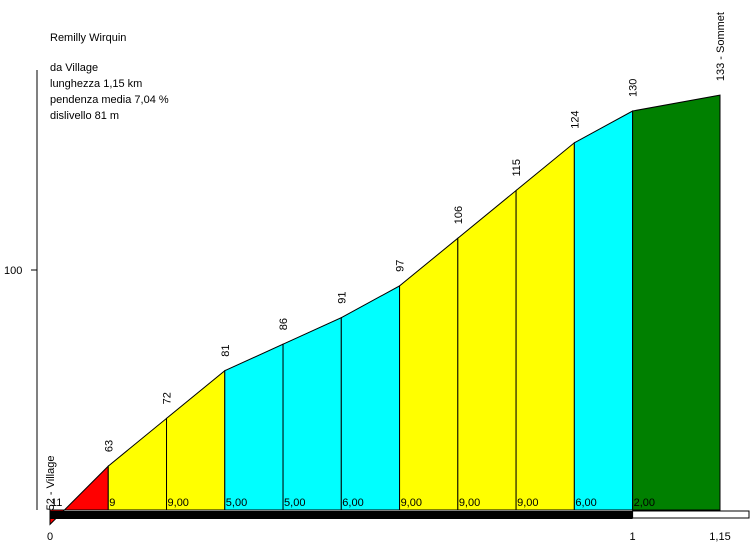 The width and height of the screenshot is (750, 550). I want to click on elevation-label: 72, so click(168, 398).